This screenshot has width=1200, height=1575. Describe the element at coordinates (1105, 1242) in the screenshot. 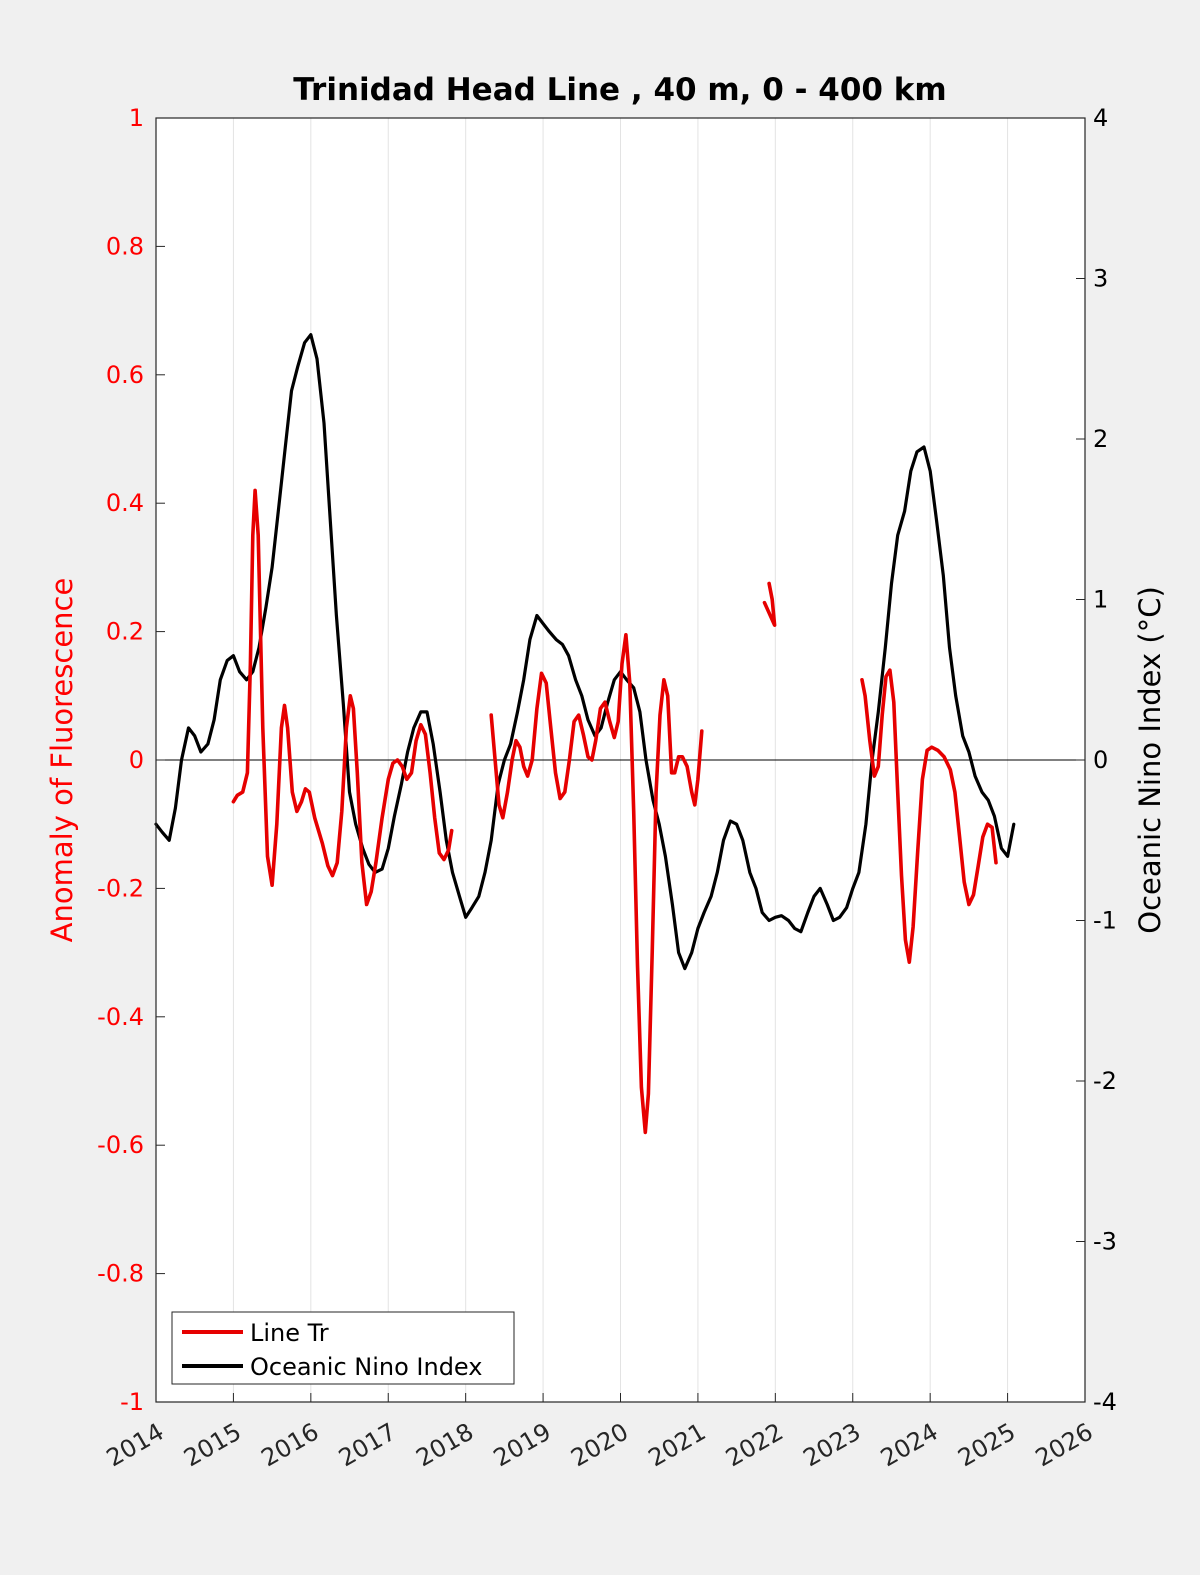

I see `y-right-tick-label: -3` at that location.